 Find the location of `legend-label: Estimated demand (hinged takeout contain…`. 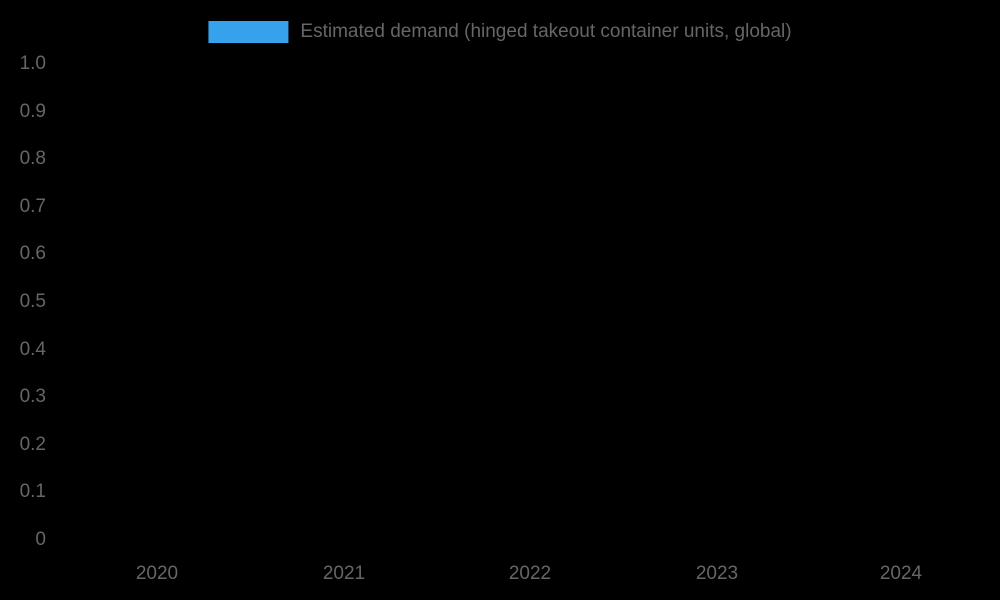

legend-label: Estimated demand (hinged takeout contain… is located at coordinates (546, 31).